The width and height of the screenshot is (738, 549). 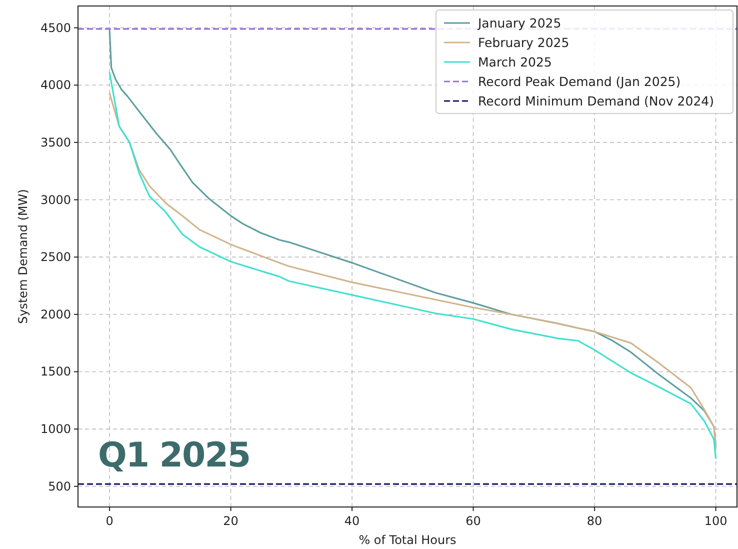 I want to click on y-tick-label: 4000, so click(x=55, y=85).